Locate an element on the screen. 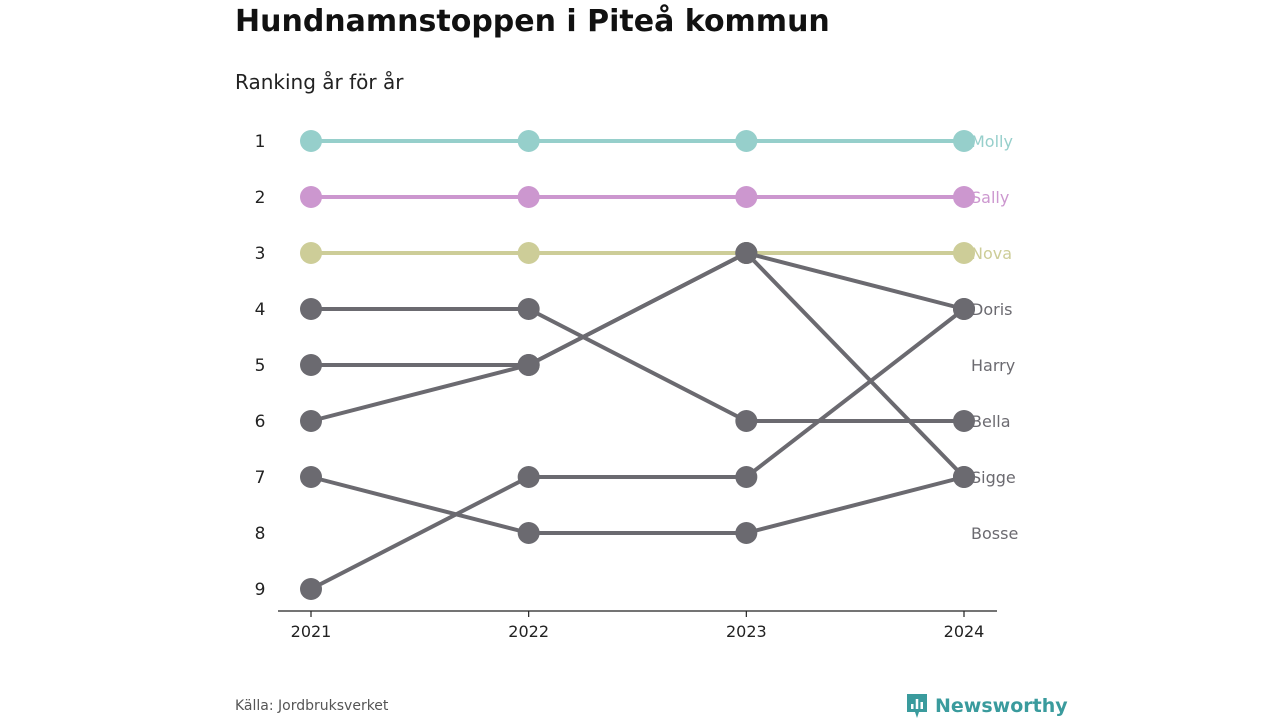  series-label-nova: Nova is located at coordinates (991, 253).